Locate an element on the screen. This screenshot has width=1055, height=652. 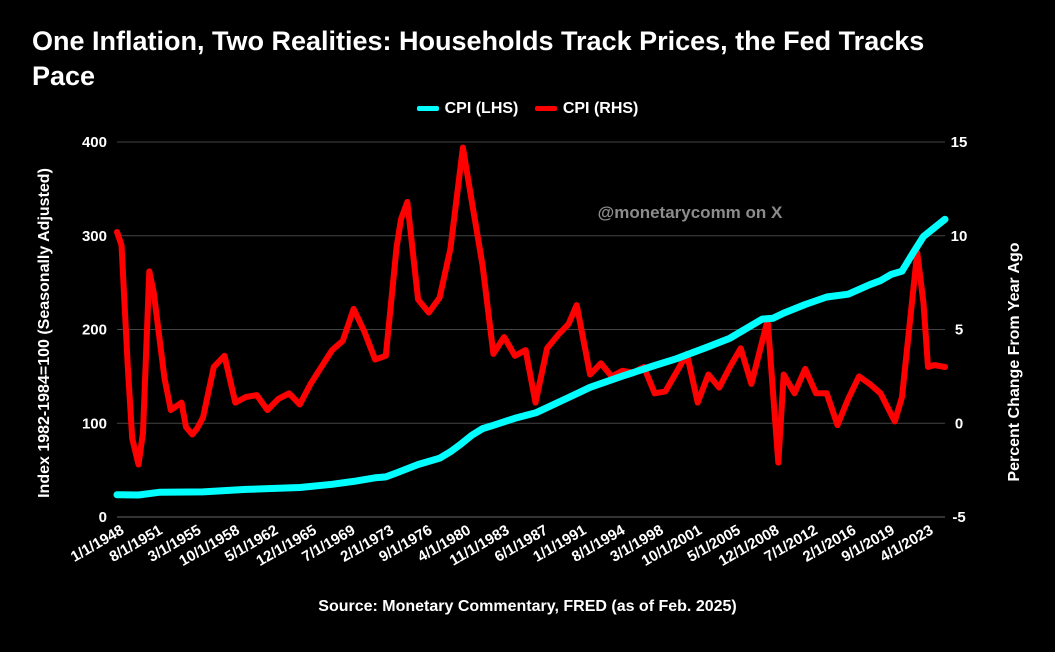
y-right-tick-label: 15 is located at coordinates (959, 142).